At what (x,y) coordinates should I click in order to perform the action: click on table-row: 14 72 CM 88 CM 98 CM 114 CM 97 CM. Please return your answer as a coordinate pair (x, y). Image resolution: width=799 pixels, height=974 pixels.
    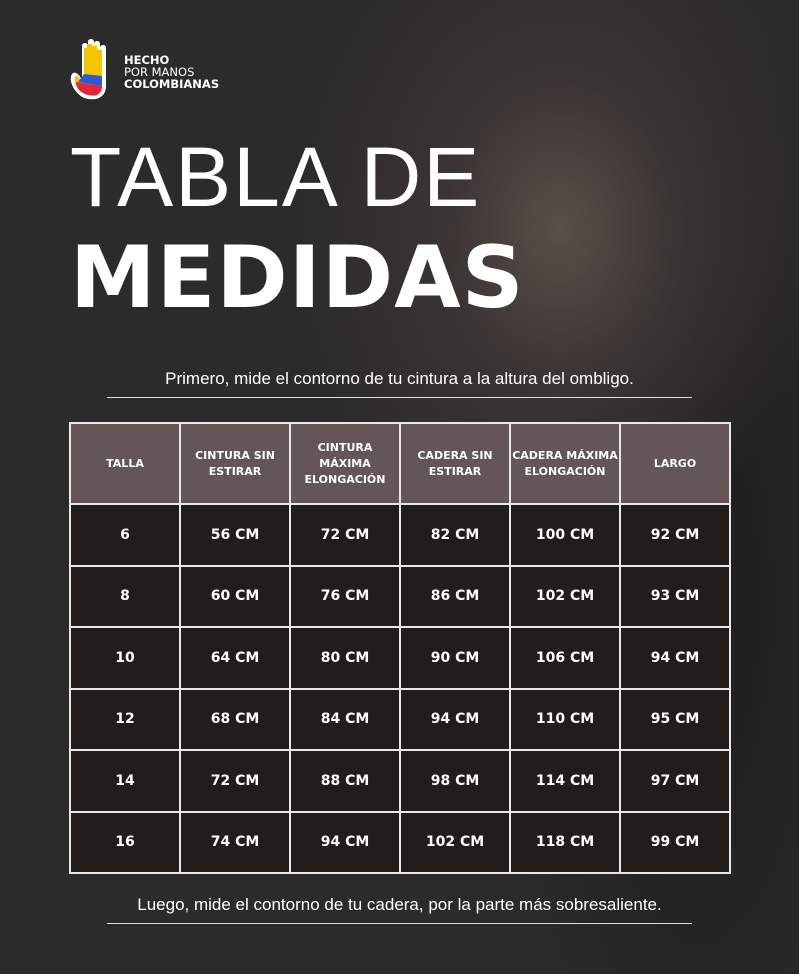
    Looking at the image, I should click on (400, 781).